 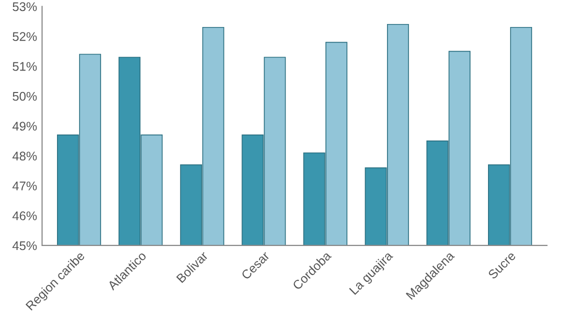 I want to click on y-tick-label: 49%, so click(x=24, y=126).